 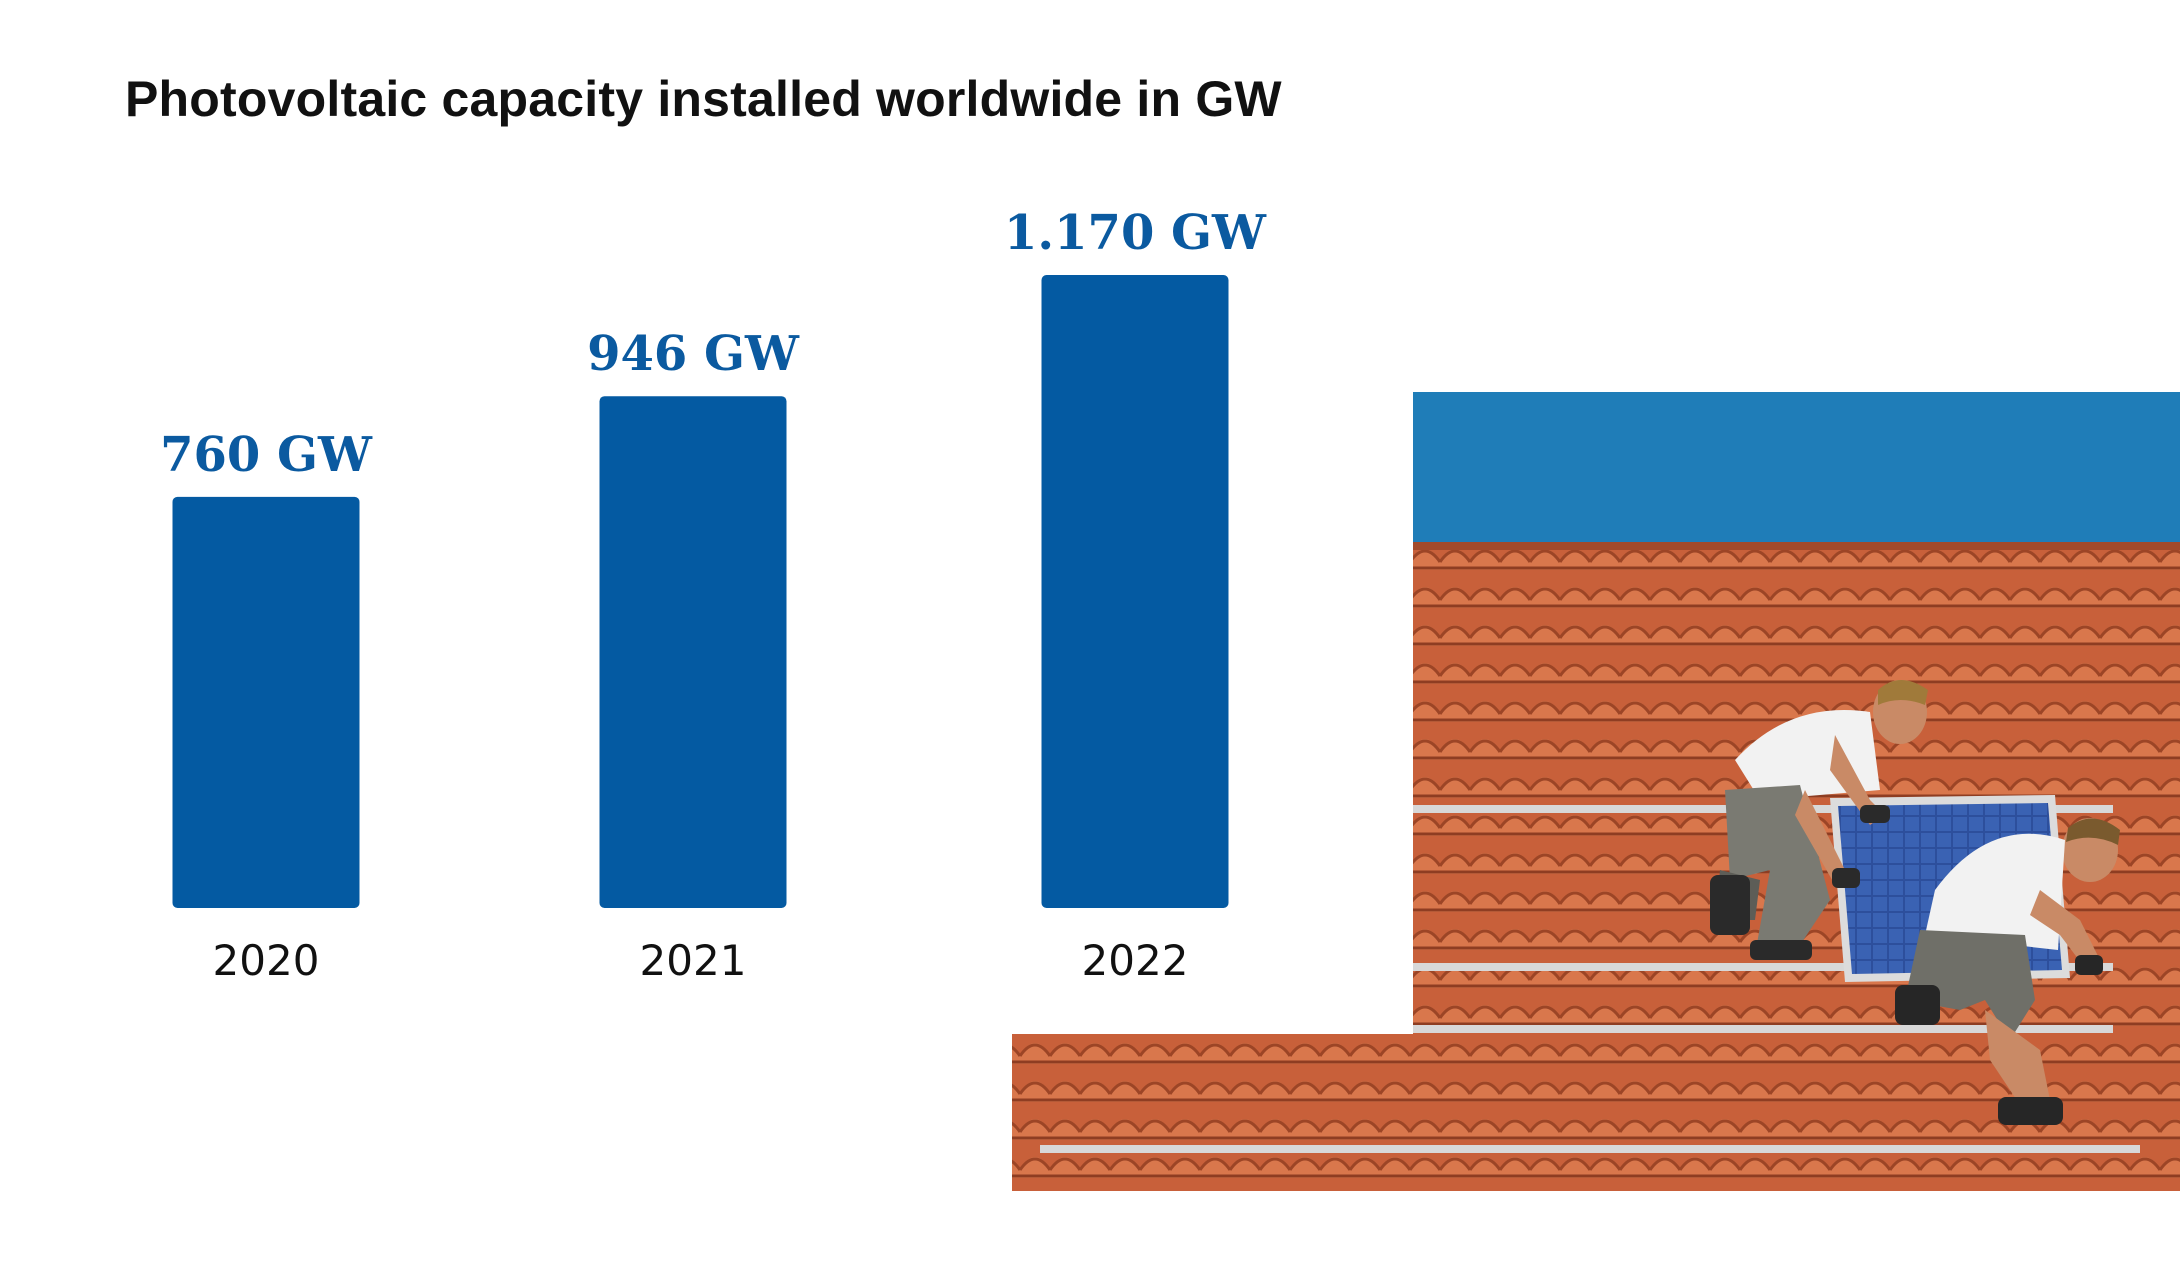 I want to click on value-label-2022: 1.170 GW, so click(x=1135, y=233).